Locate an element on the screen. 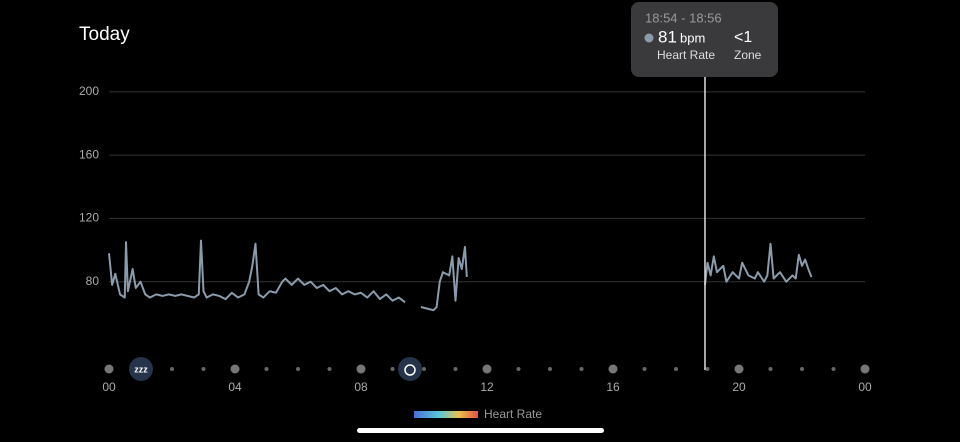 The image size is (960, 442). heart-rate-line is located at coordinates (460, 275).